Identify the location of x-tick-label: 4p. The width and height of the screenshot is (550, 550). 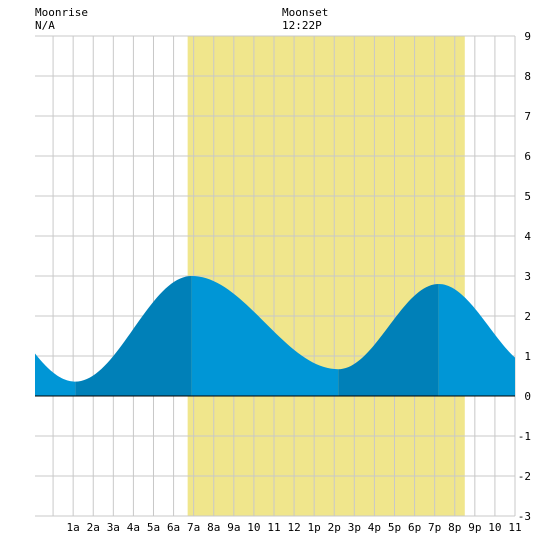
(374, 527).